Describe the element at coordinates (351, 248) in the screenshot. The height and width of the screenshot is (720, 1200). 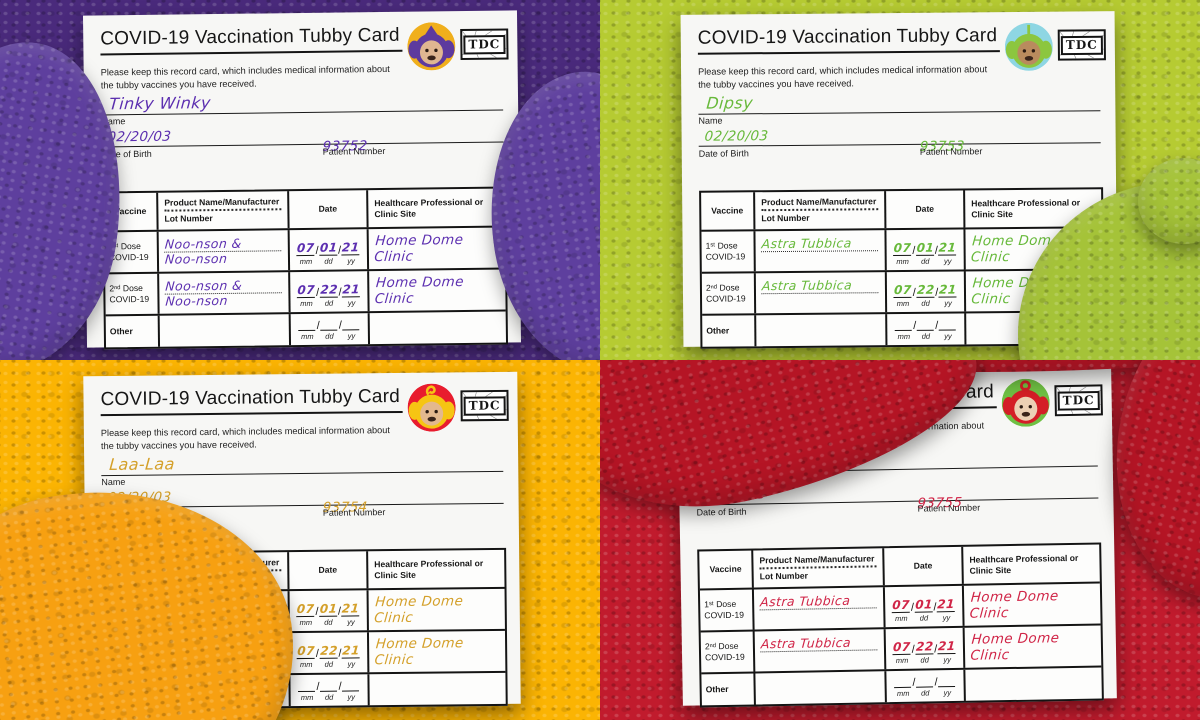
I see `dose1-yy: 21` at that location.